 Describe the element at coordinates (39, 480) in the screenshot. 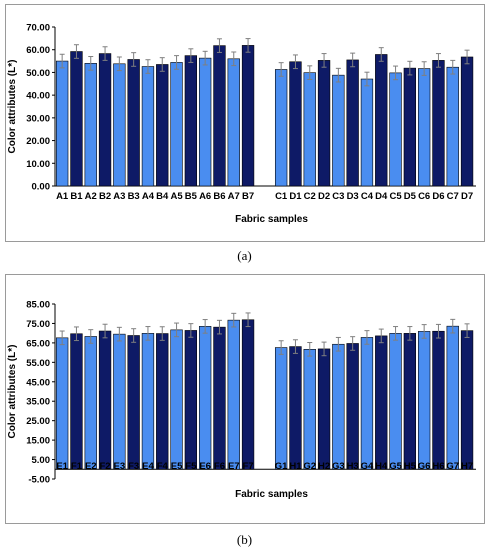

I see `y-tick-label: -5.00` at that location.